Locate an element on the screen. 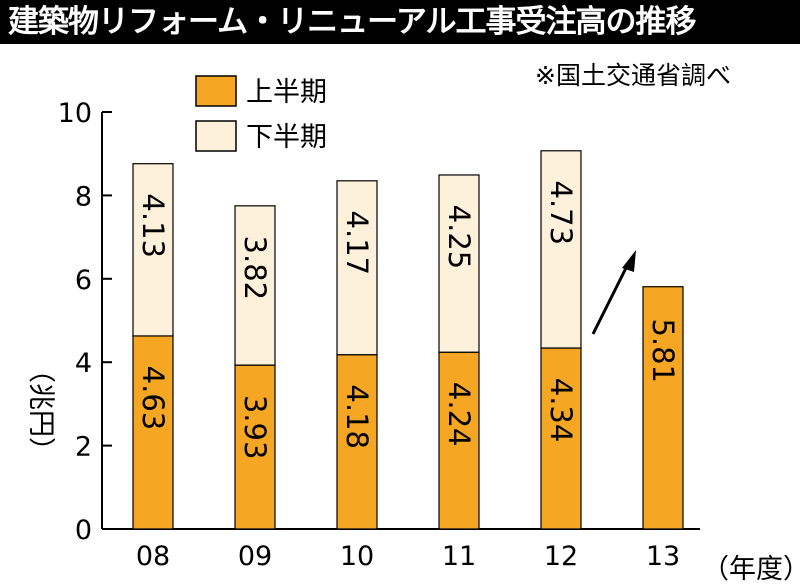 This screenshot has height=587, width=800. bar-label-first-half: 5.81 is located at coordinates (663, 350).